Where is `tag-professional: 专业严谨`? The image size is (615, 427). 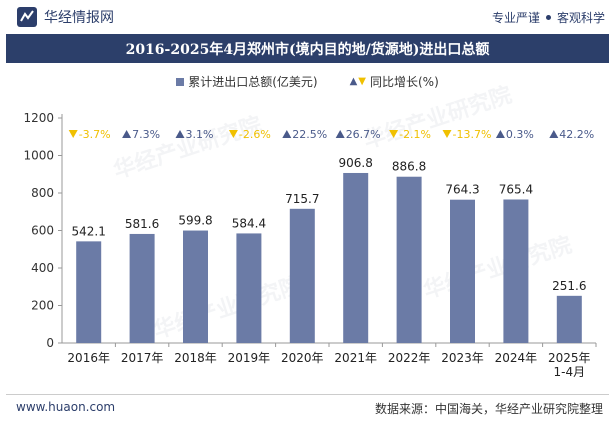 tag-professional: 专业严谨 is located at coordinates (515, 17).